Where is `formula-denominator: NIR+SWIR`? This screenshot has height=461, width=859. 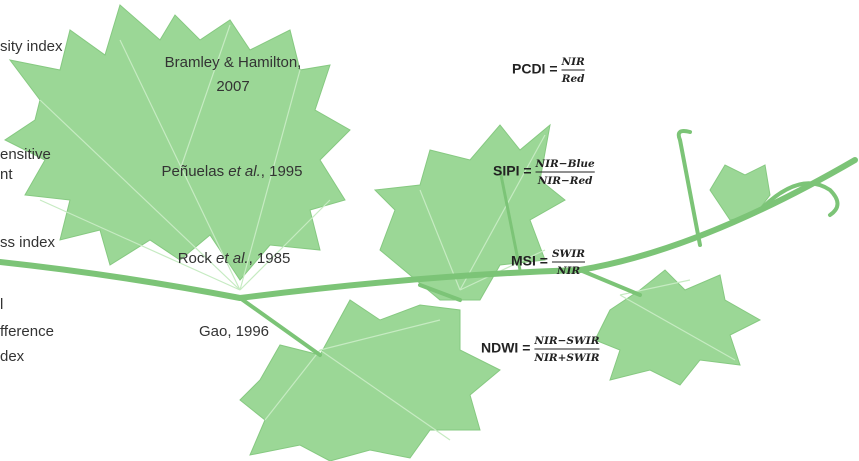
formula-denominator: NIR+SWIR is located at coordinates (566, 358).